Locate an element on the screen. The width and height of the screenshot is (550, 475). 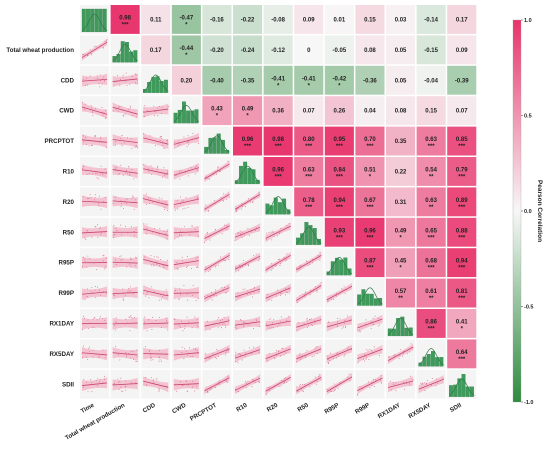
cell-rx1day-r95p is located at coordinates (339, 323).